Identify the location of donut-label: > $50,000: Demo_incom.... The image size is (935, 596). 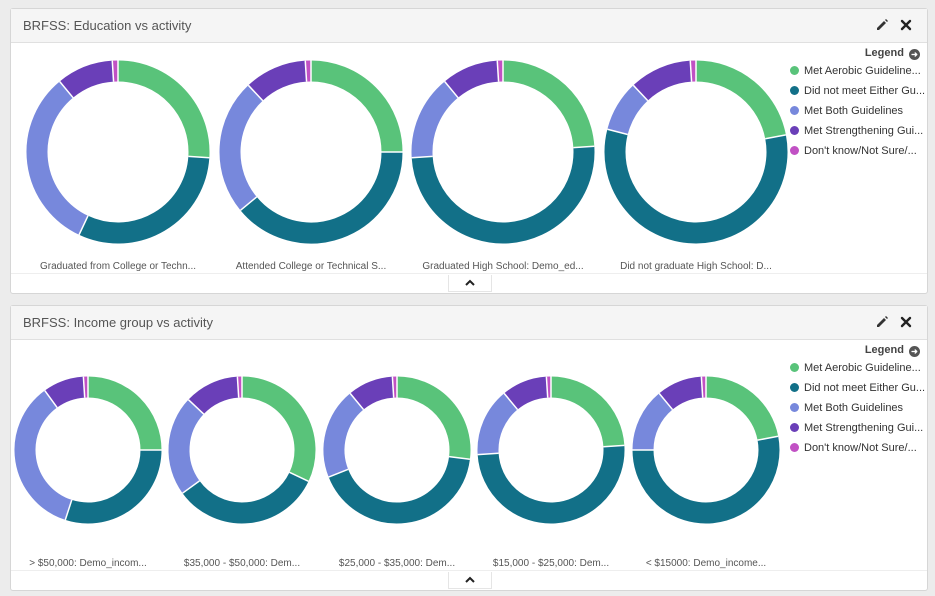
(88, 563).